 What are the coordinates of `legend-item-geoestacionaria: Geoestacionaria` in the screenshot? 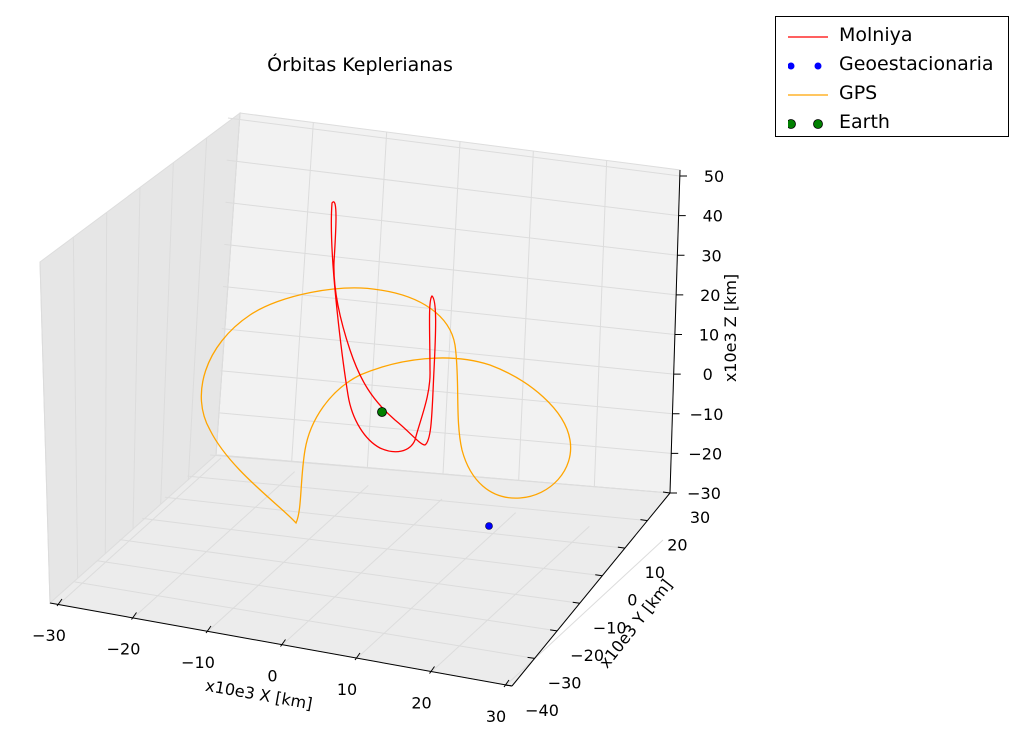 It's located at (892, 64).